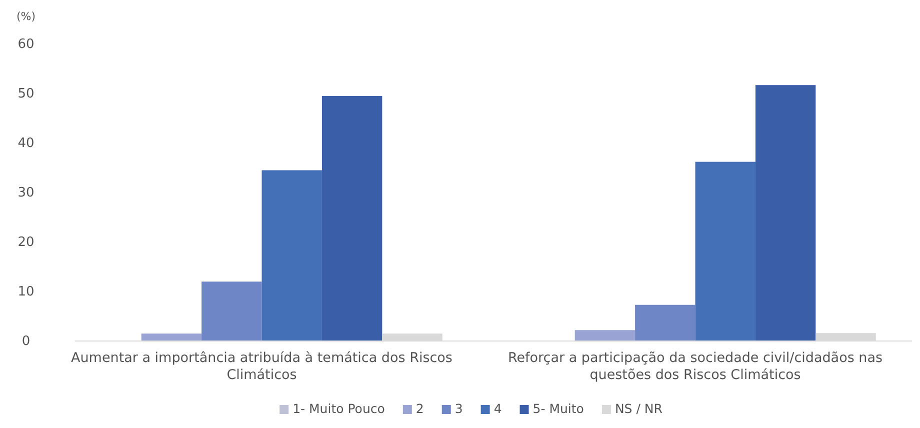  Describe the element at coordinates (420, 408) in the screenshot. I see `legend-label: 2` at that location.